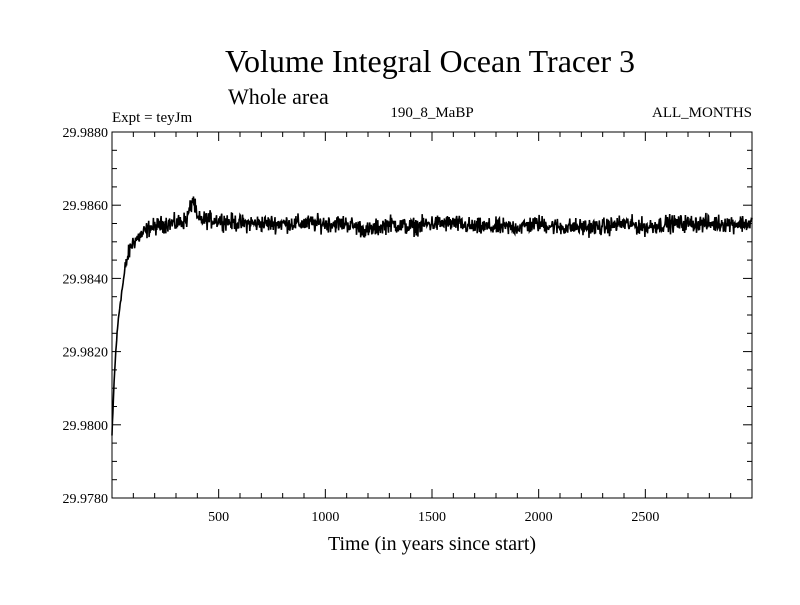  What do you see at coordinates (278, 96) in the screenshot?
I see `chart-subtitle: Whole area` at bounding box center [278, 96].